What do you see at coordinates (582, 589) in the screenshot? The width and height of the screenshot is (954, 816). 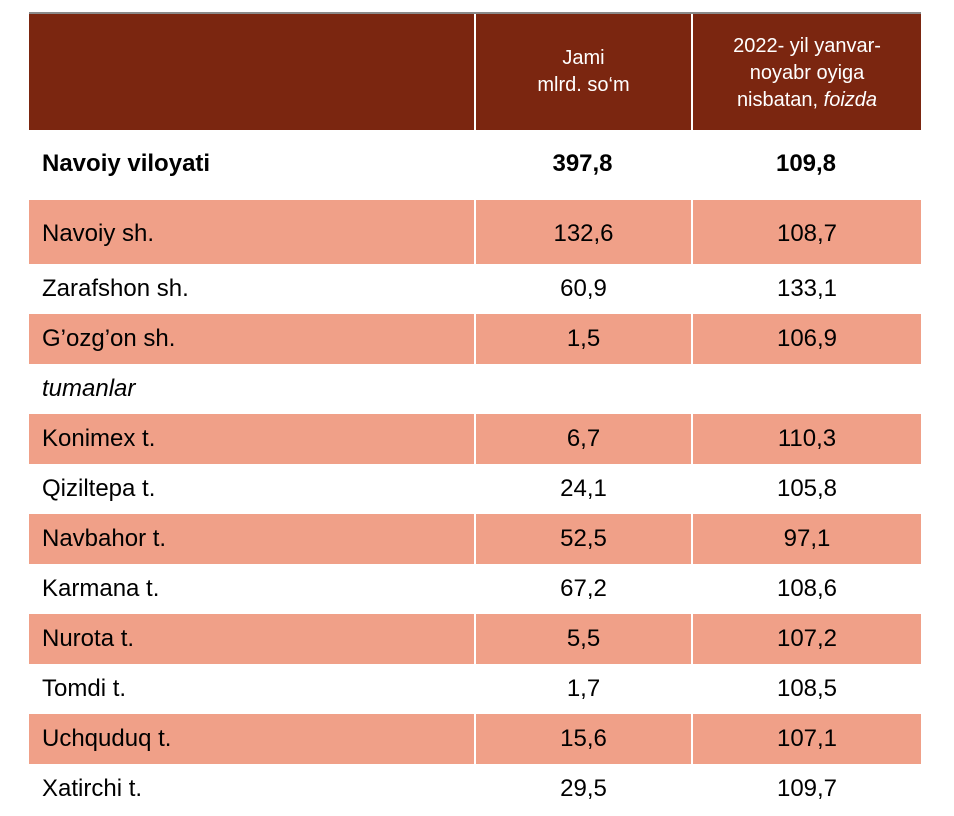 I see `row-value: 67,2` at bounding box center [582, 589].